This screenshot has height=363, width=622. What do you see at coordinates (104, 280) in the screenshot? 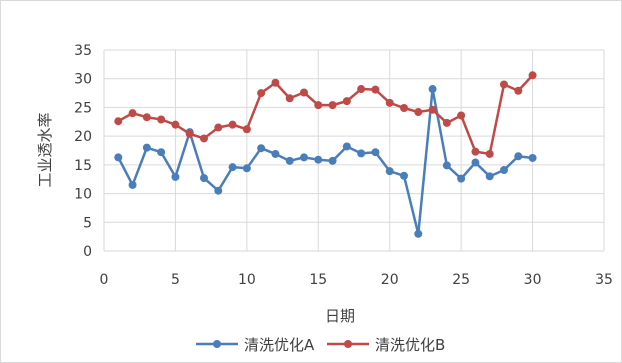
I see `x-tick-label: 0` at bounding box center [104, 280].